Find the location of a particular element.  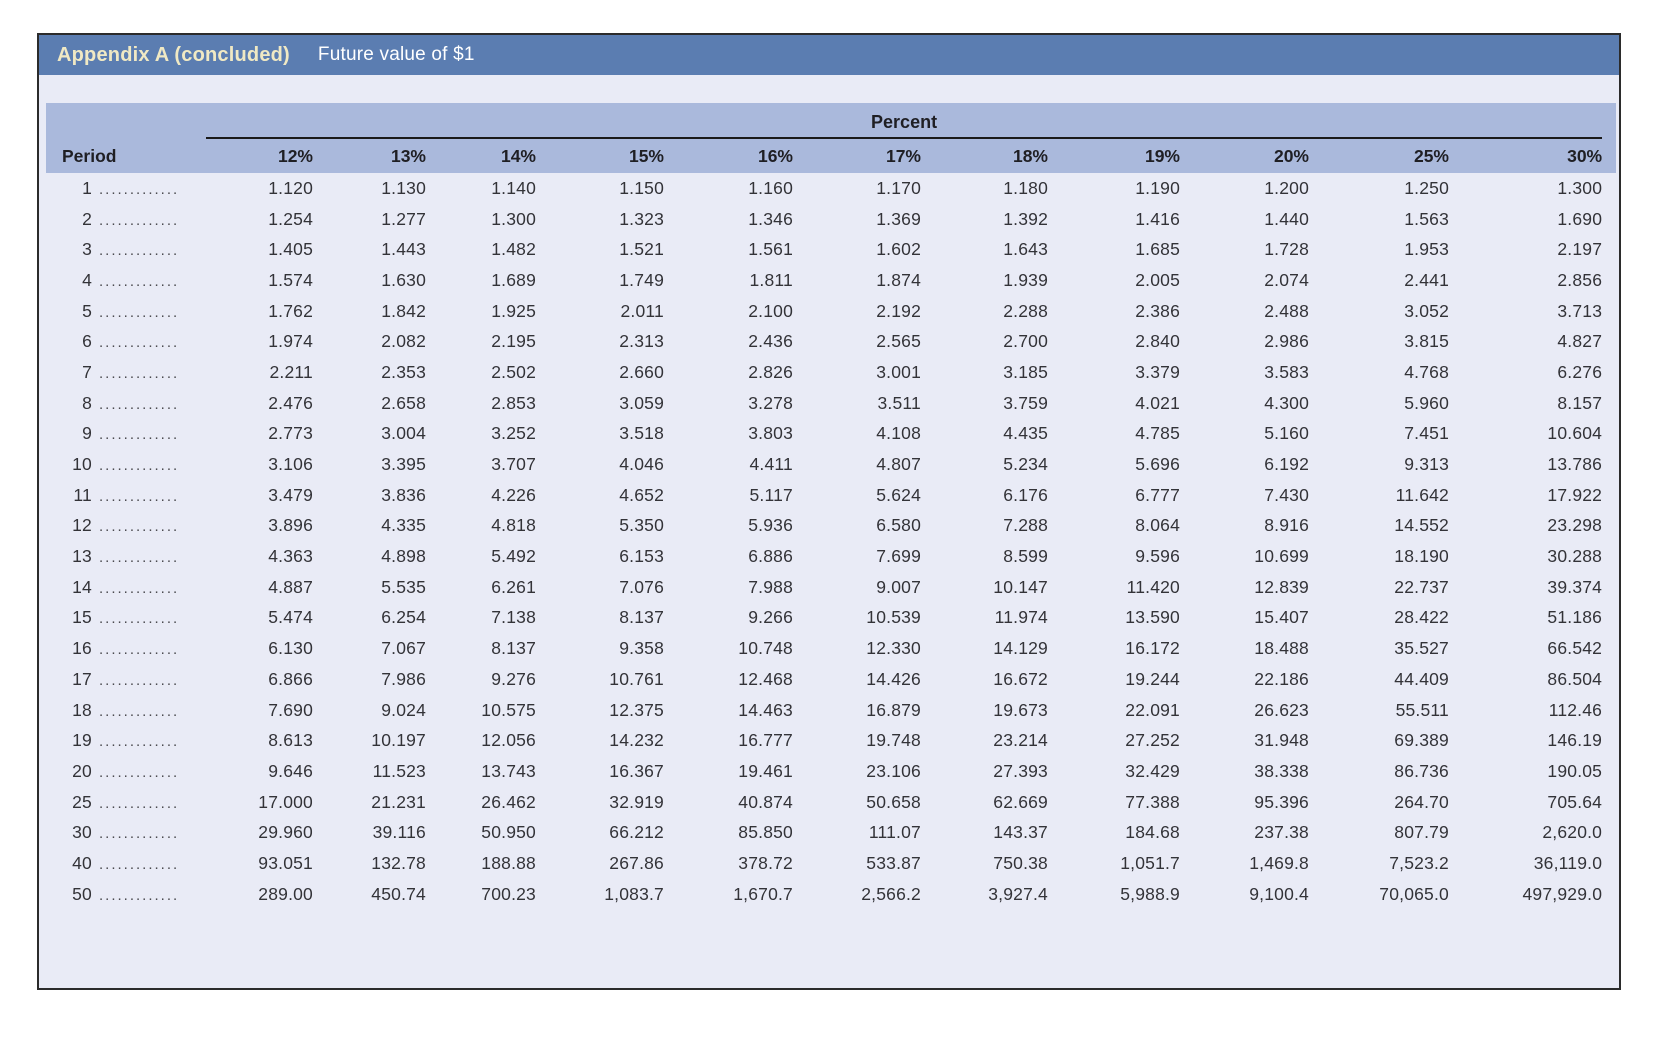

value-cell: 62.669 is located at coordinates (1020, 801).